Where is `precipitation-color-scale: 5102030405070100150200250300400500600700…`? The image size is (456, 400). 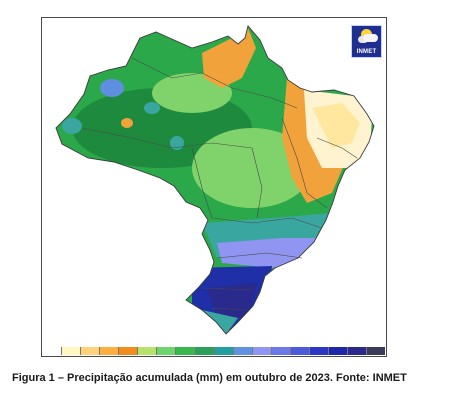
precipitation-color-scale: 5102030405070100150200250300400500600700… is located at coordinates (214, 351).